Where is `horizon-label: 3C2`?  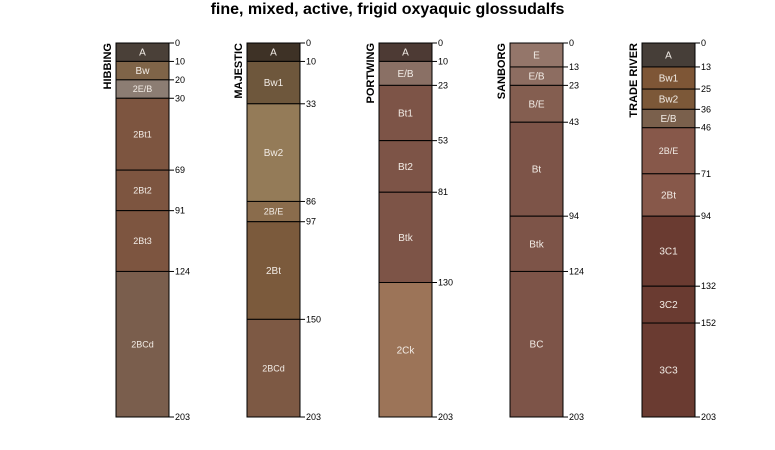
horizon-label: 3C2 is located at coordinates (668, 305).